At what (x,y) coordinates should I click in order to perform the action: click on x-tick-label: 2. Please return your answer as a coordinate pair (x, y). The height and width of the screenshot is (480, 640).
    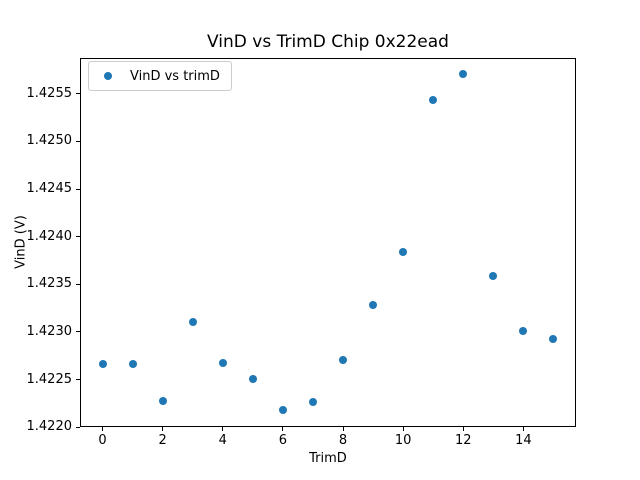
    Looking at the image, I should click on (162, 440).